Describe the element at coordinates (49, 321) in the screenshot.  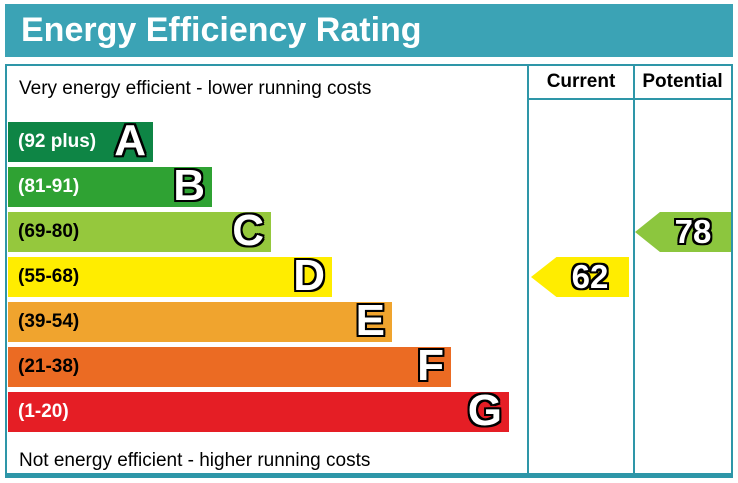
I see `band-e-range-label: (39-54)` at that location.